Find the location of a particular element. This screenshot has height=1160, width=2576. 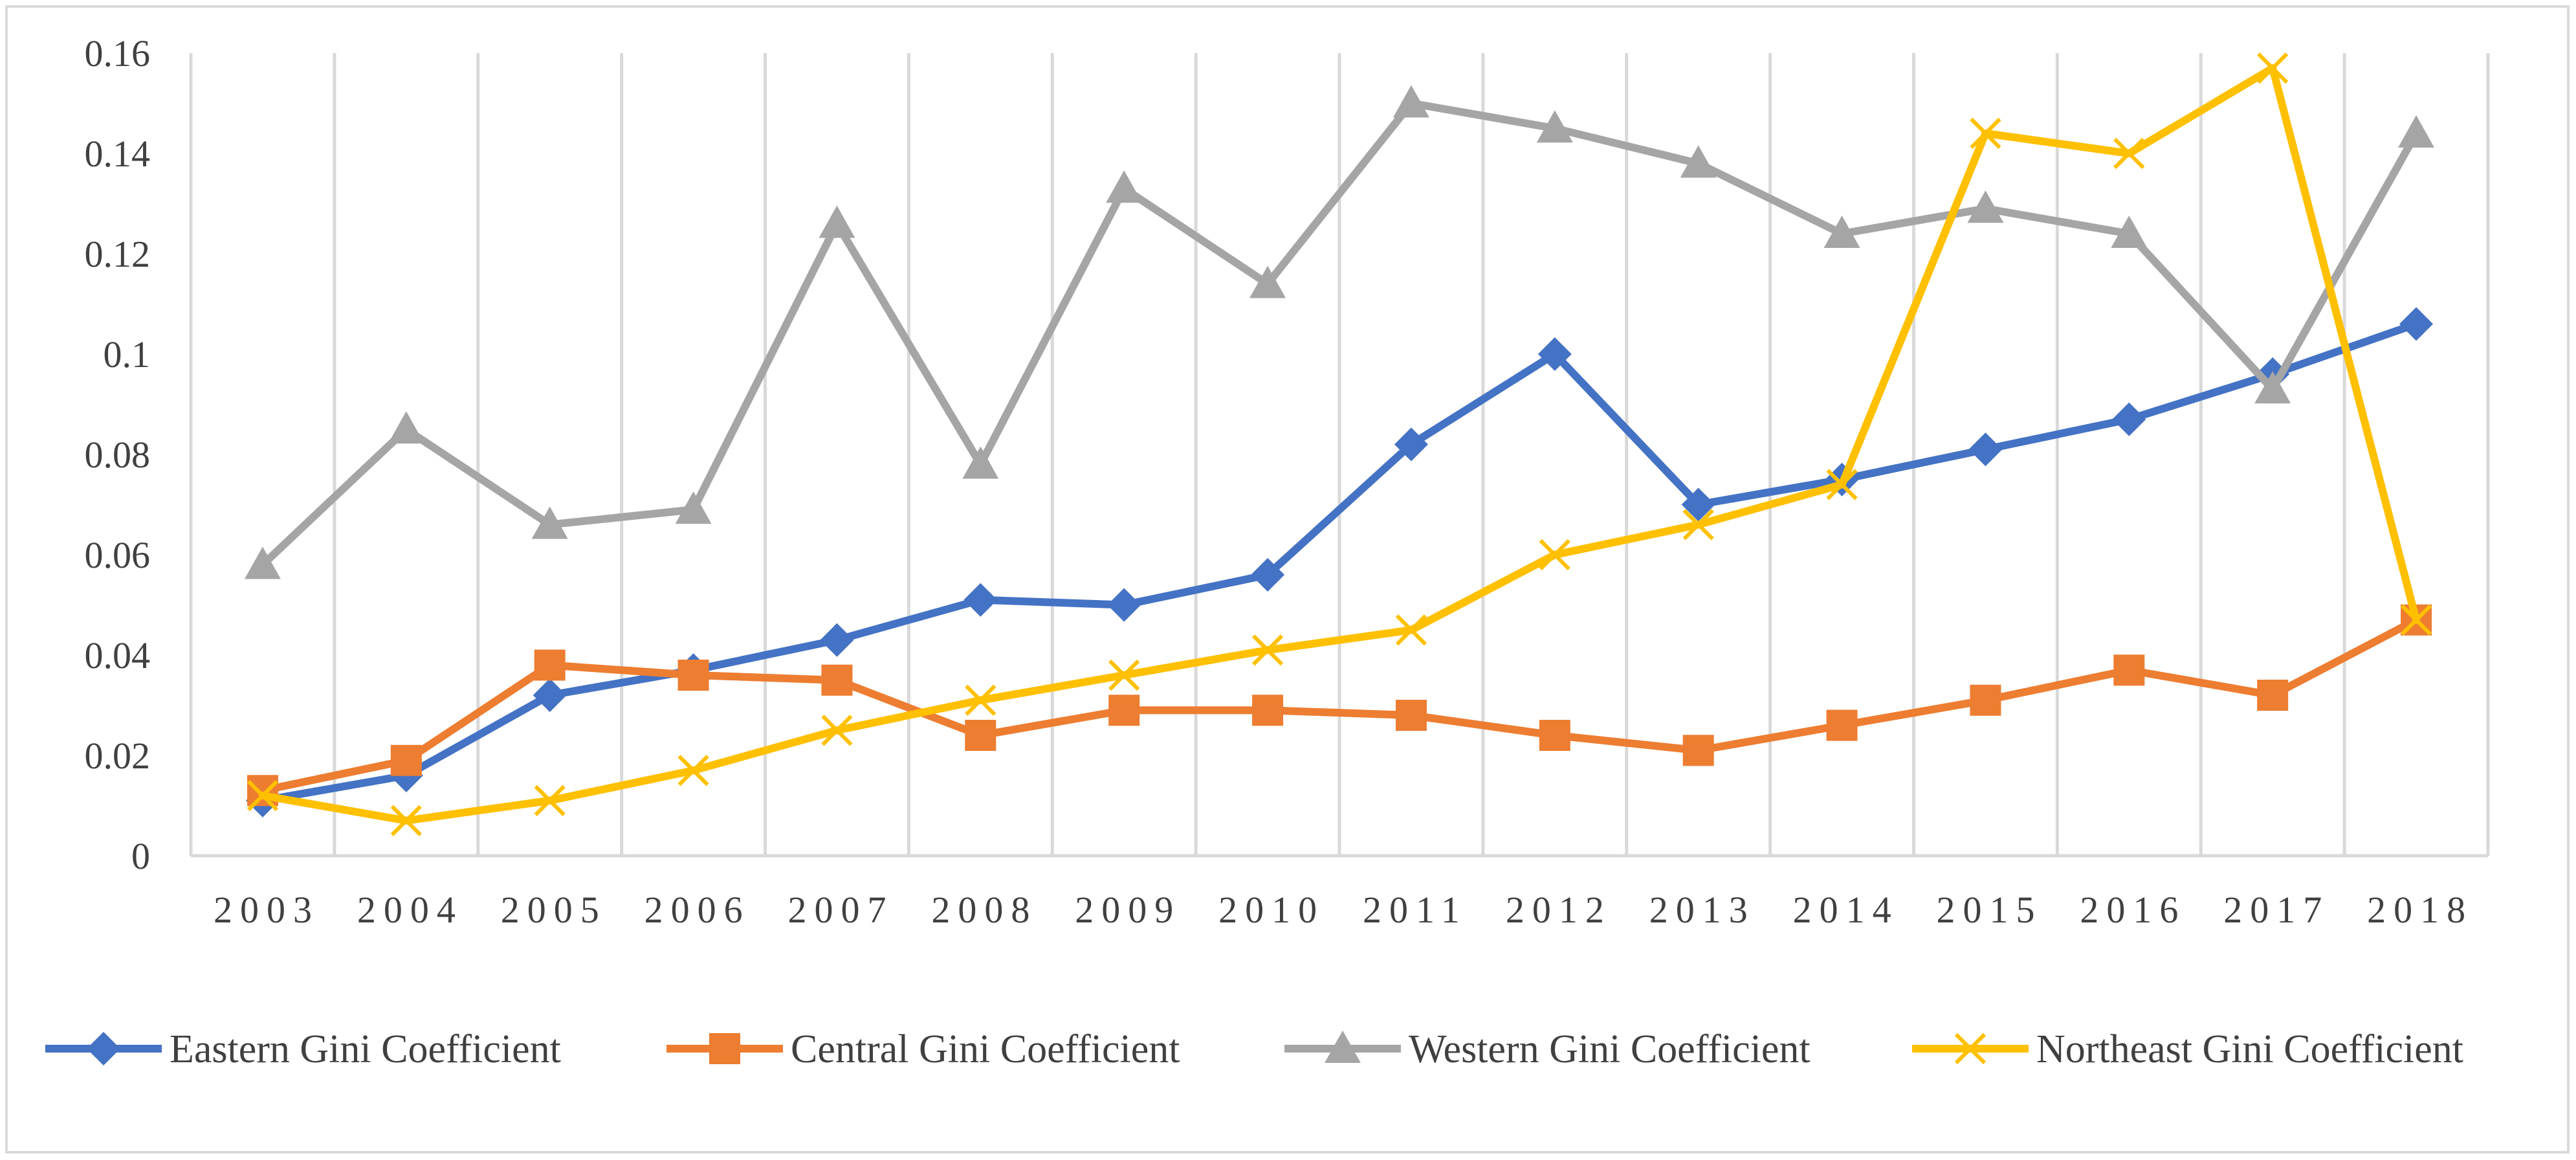

series-central is located at coordinates (1340, 705).